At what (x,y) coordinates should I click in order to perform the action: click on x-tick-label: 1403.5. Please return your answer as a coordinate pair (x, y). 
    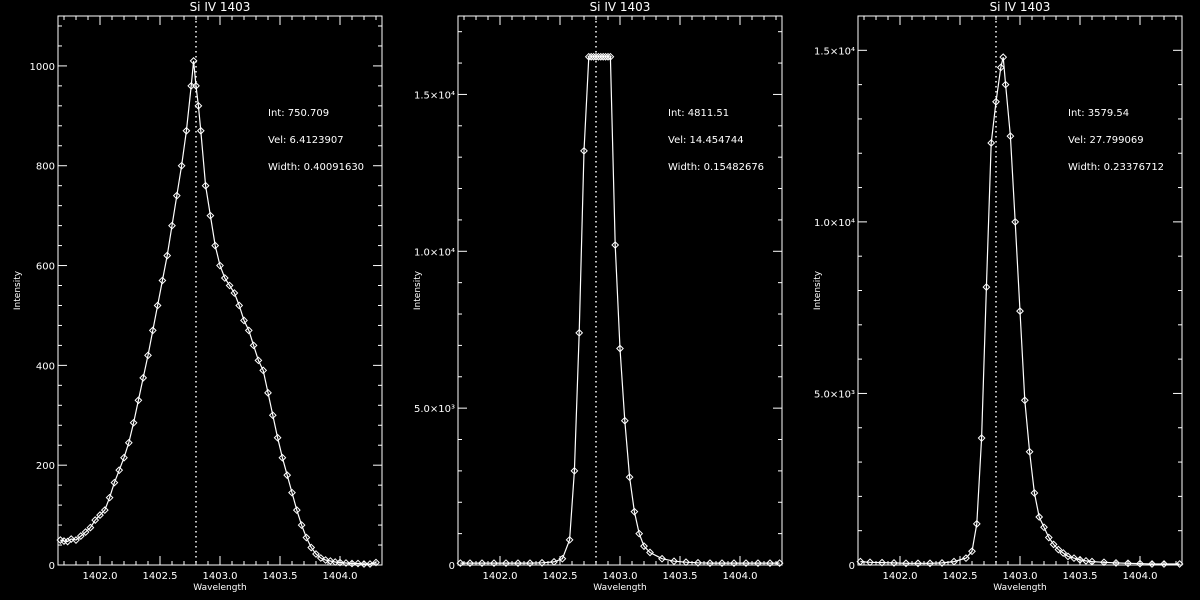
    Looking at the image, I should click on (280, 576).